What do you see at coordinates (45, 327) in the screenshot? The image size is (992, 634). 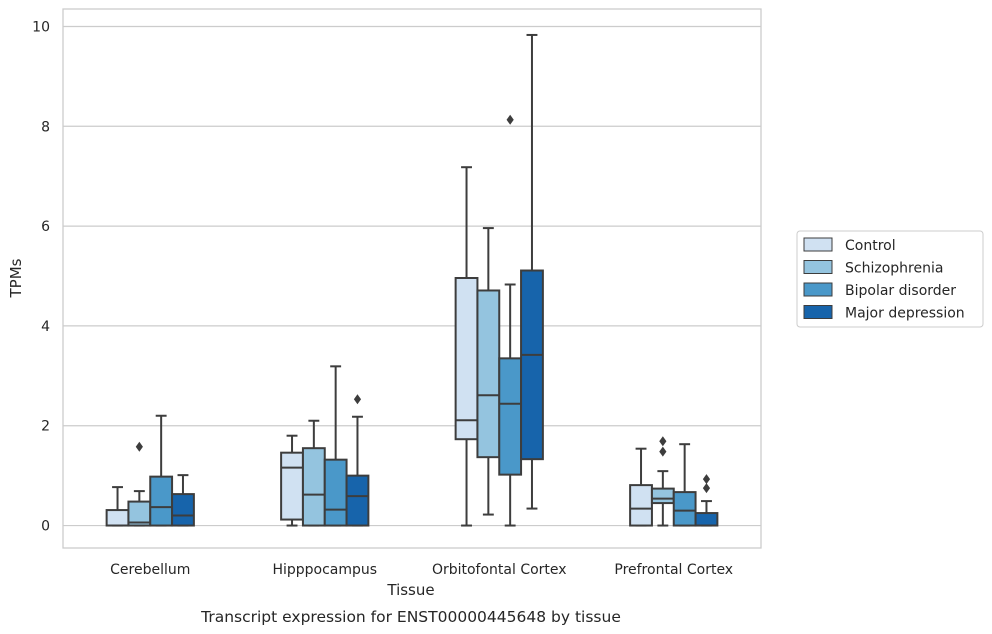 I see `y-tick-label: 4` at bounding box center [45, 327].